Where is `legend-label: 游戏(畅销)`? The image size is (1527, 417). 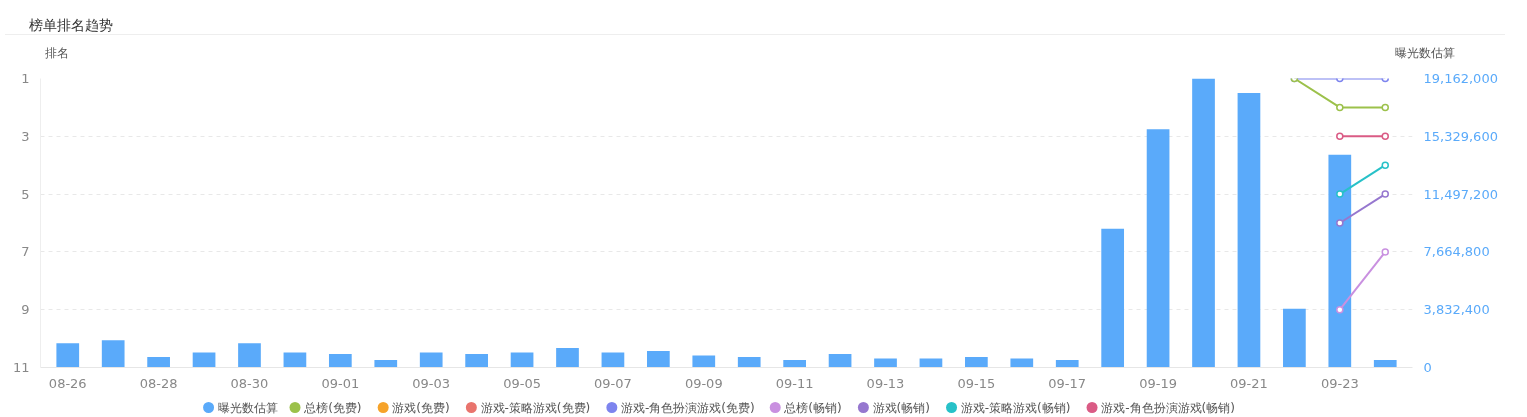
legend-label: 游戏(畅销) is located at coordinates (901, 407).